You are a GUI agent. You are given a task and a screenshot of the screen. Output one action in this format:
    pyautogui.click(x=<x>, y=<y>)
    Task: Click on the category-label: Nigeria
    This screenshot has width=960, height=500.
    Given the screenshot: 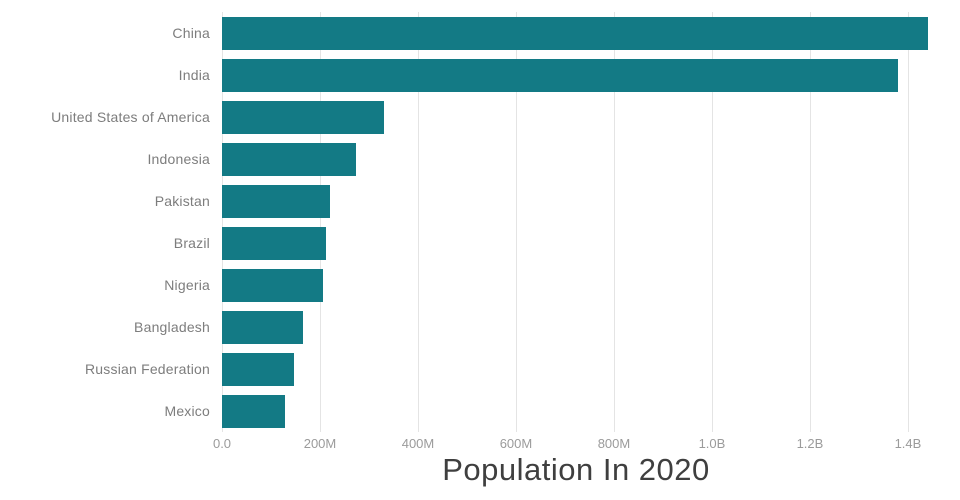 What is the action you would take?
    pyautogui.click(x=187, y=285)
    